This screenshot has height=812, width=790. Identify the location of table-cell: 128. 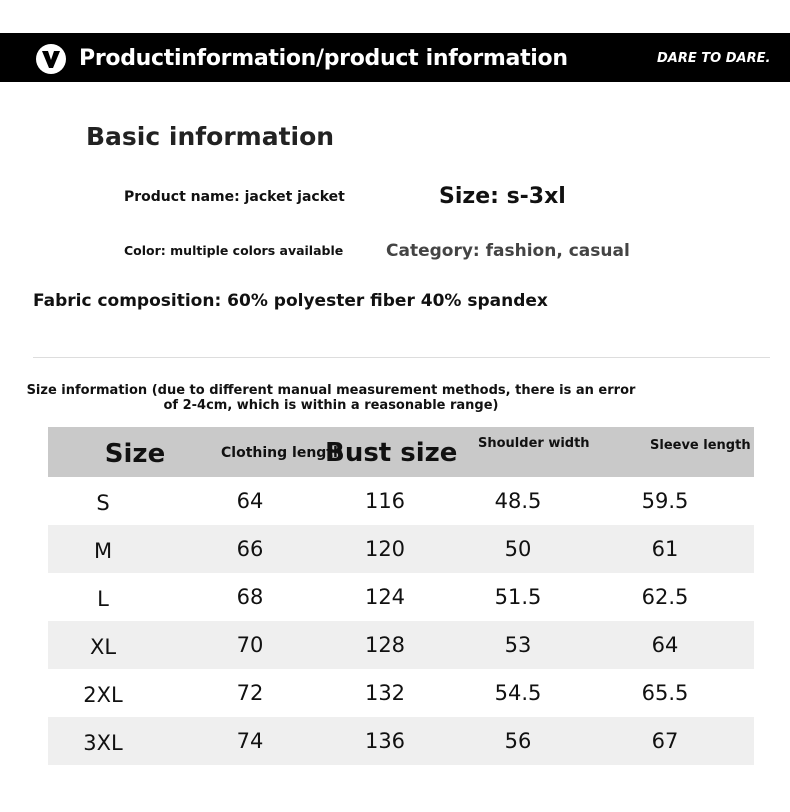
(385, 645).